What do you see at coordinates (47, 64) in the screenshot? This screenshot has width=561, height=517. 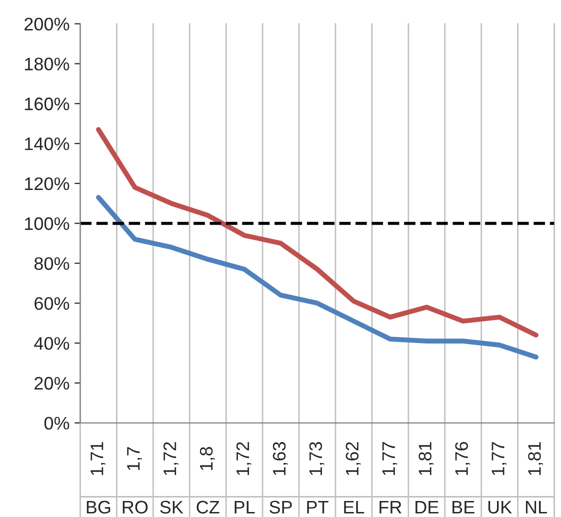 I see `y-tick-label: 180%` at bounding box center [47, 64].